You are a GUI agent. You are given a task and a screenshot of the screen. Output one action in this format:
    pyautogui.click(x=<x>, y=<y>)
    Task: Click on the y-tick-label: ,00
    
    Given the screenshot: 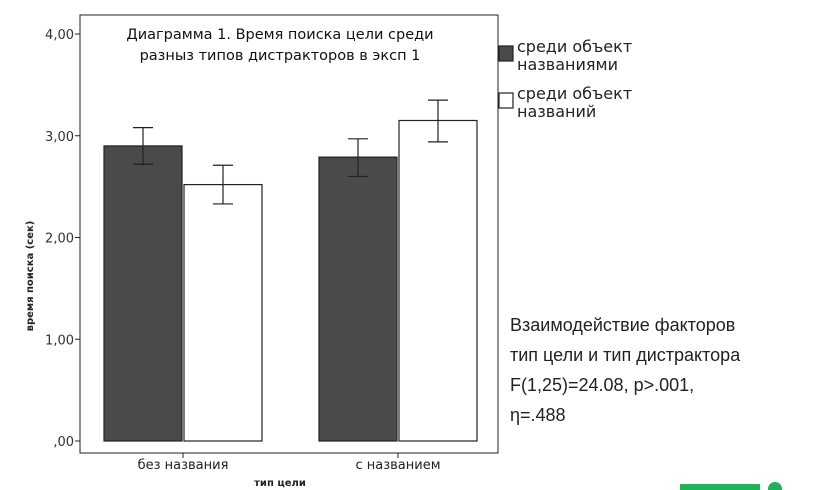 What is the action you would take?
    pyautogui.click(x=63, y=442)
    